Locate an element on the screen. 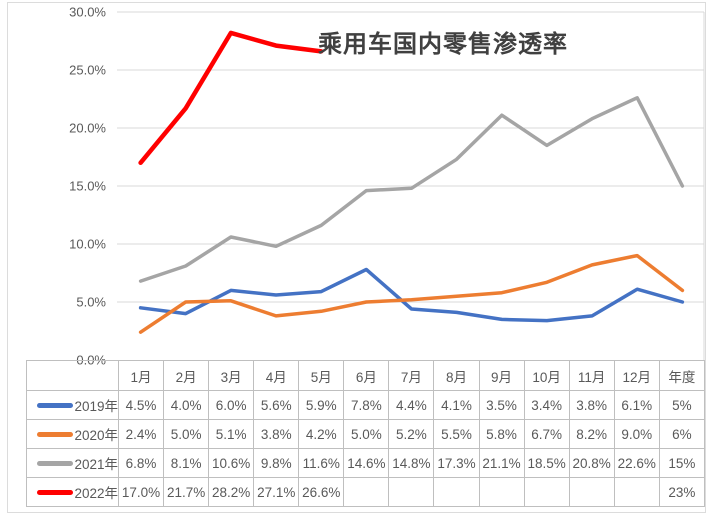 The image size is (716, 518). legend-cell-2022年: 2022年 is located at coordinates (72, 492).